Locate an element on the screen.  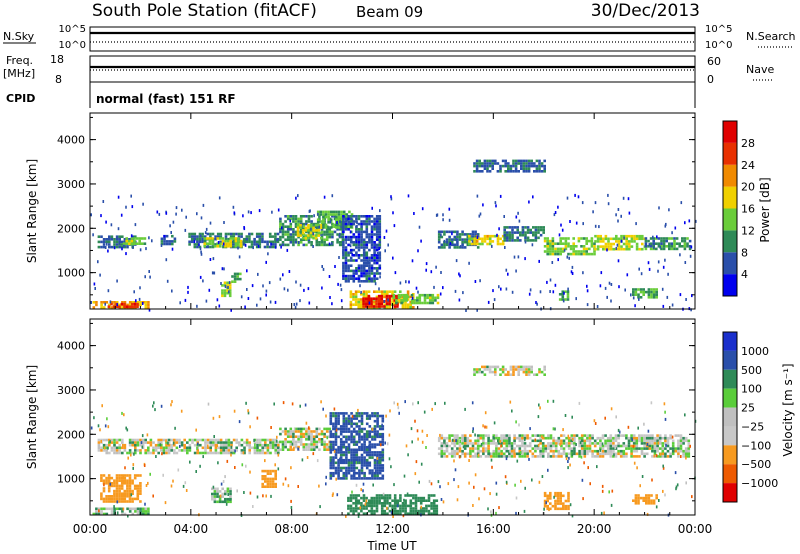
cpid-label: CPID is located at coordinates (20, 98).